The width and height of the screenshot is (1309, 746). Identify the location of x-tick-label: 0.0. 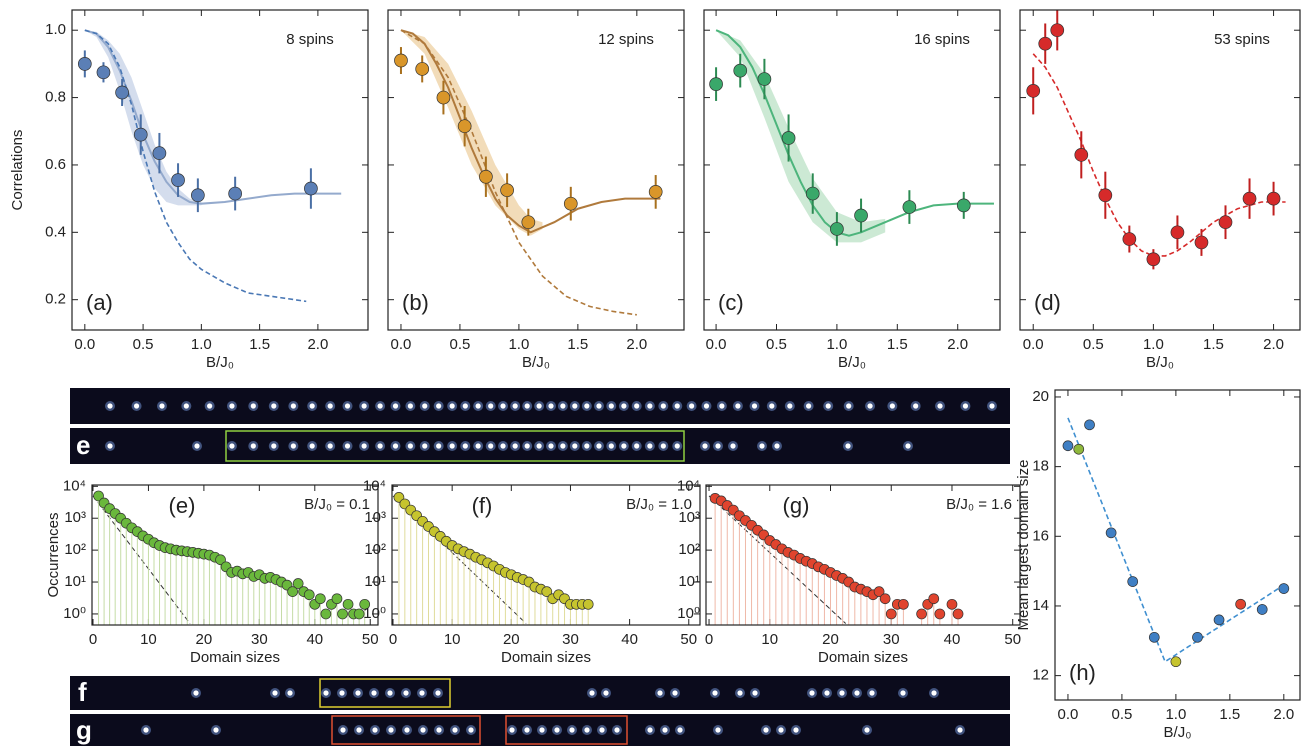
(401, 344).